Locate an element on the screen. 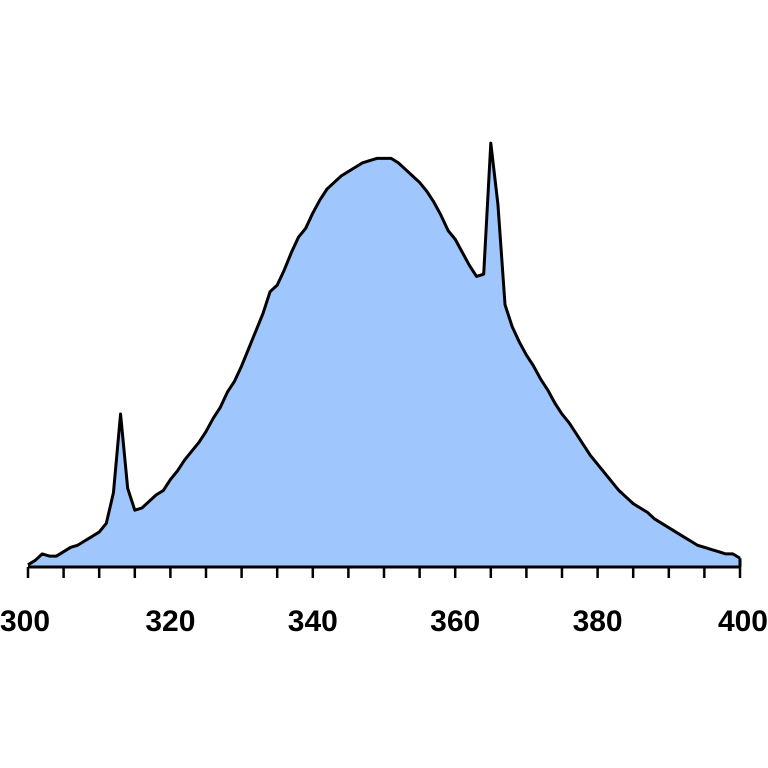  x-tick-label: 360 is located at coordinates (455, 621).